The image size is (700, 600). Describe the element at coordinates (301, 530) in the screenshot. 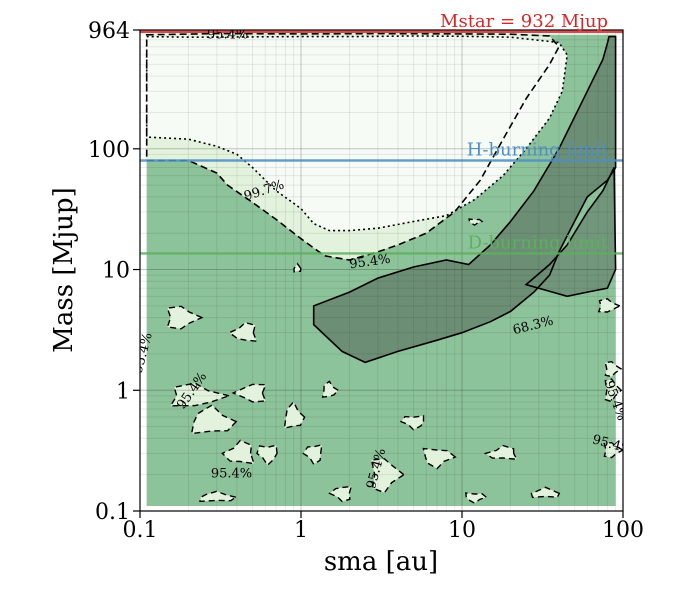

I see `x-tick-label: 1` at that location.